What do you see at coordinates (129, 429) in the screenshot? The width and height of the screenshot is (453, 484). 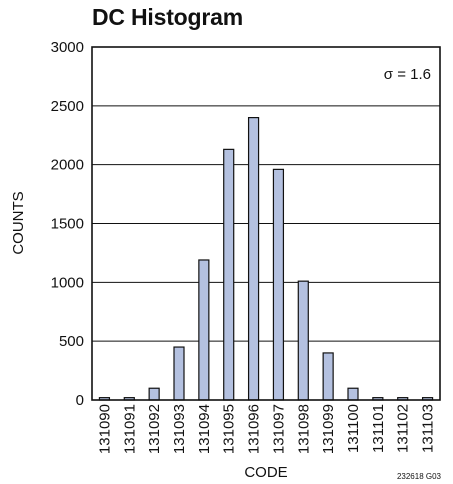 I see `x-tick-label: 131091` at bounding box center [129, 429].